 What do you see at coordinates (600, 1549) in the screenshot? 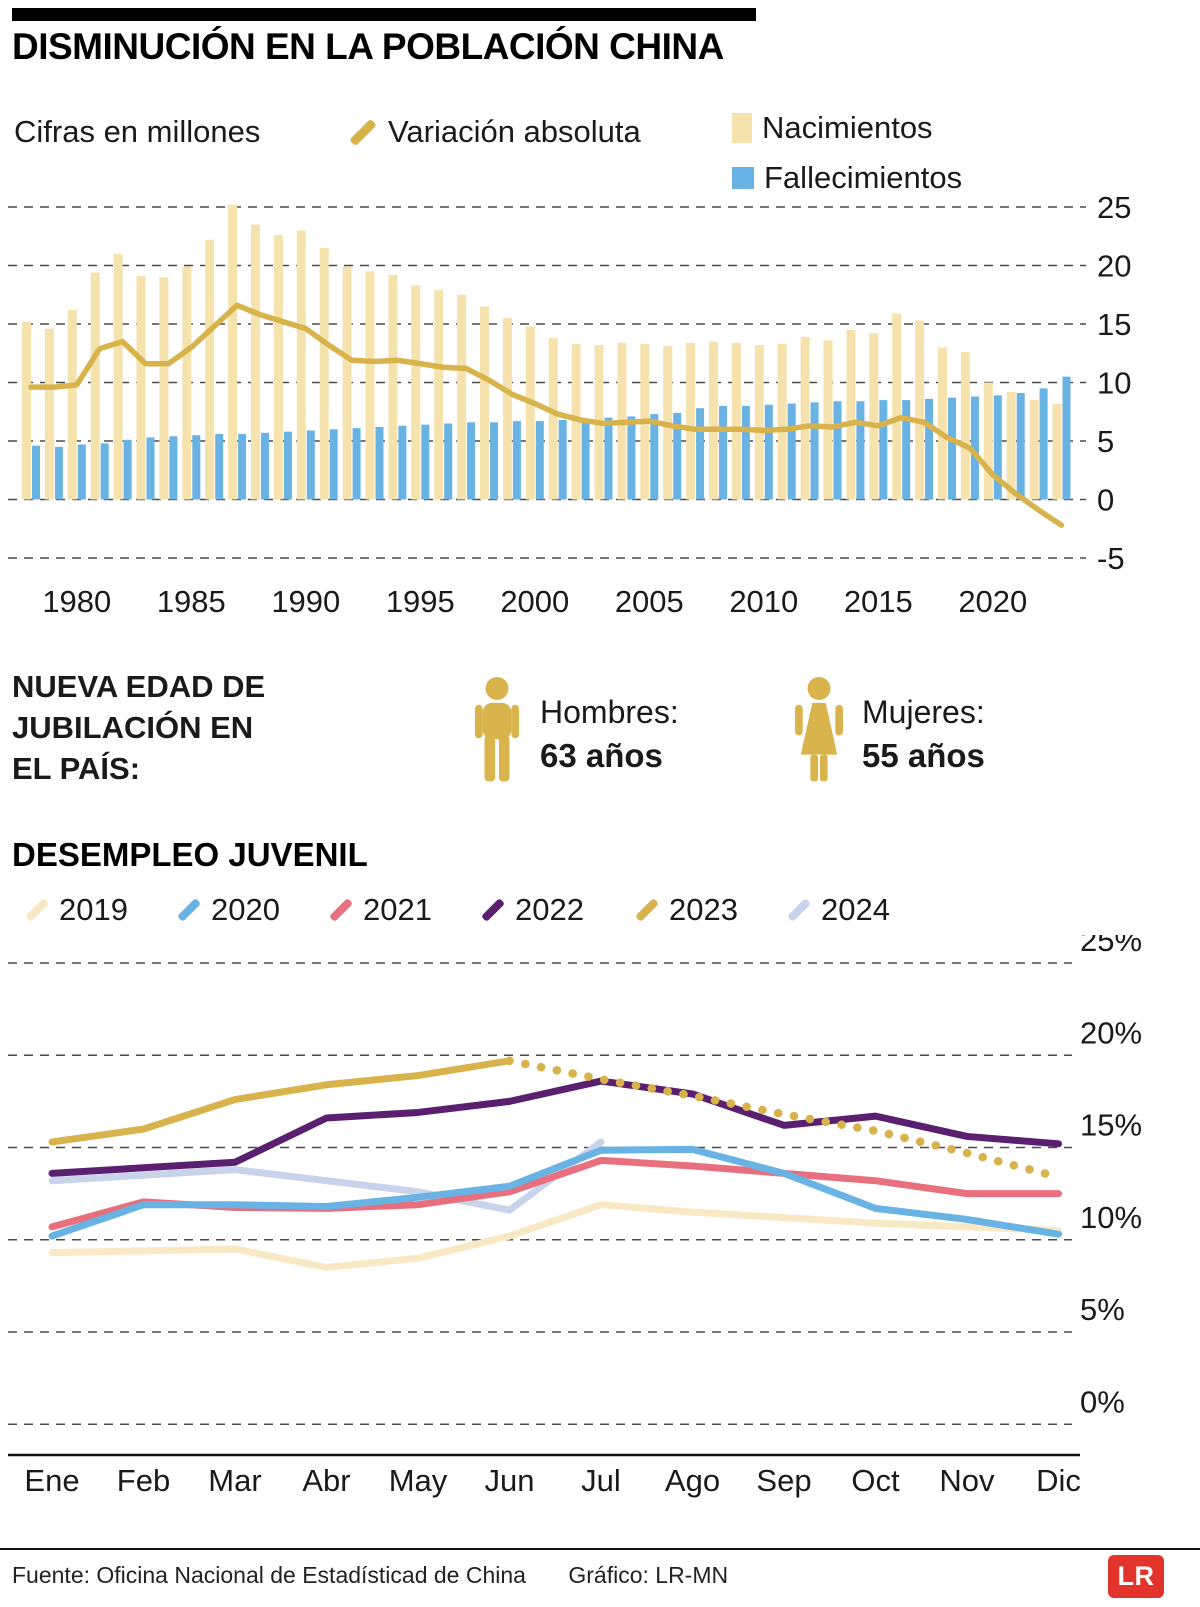
I see `footer-divider` at bounding box center [600, 1549].